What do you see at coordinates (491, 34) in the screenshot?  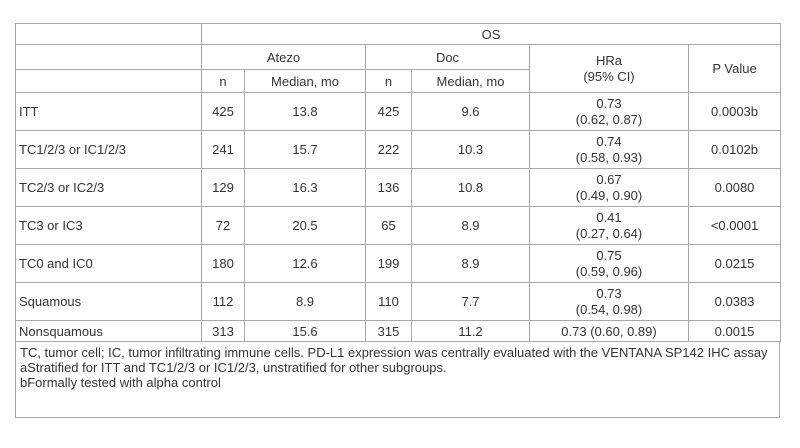 I see `os-header: OS` at bounding box center [491, 34].